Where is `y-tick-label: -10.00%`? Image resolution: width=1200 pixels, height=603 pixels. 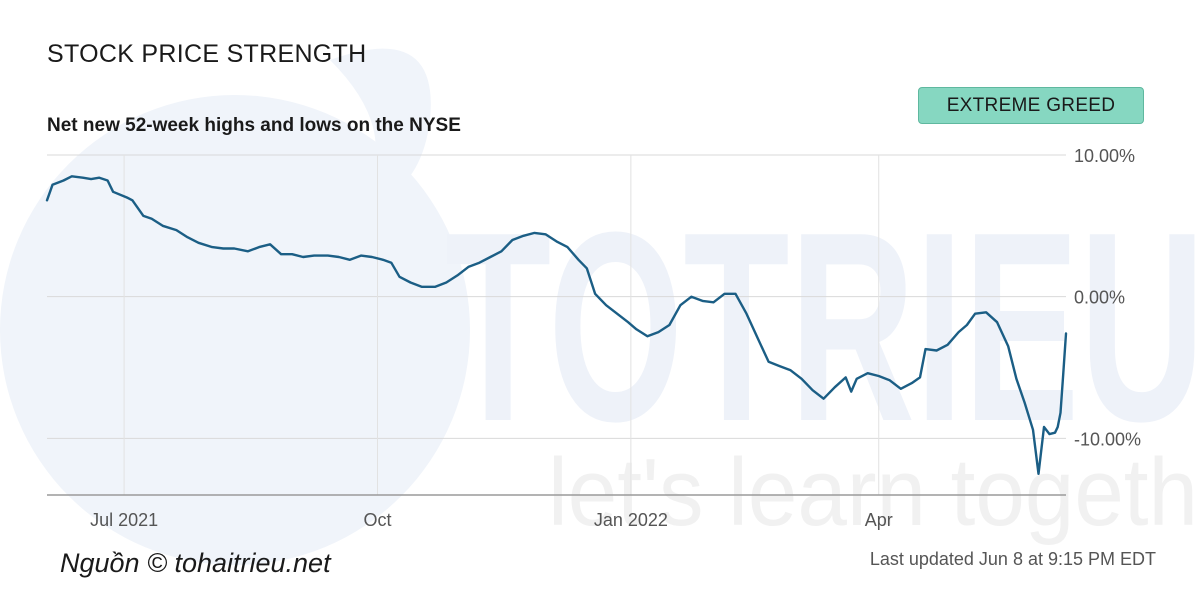 y-tick-label: -10.00% is located at coordinates (1107, 439).